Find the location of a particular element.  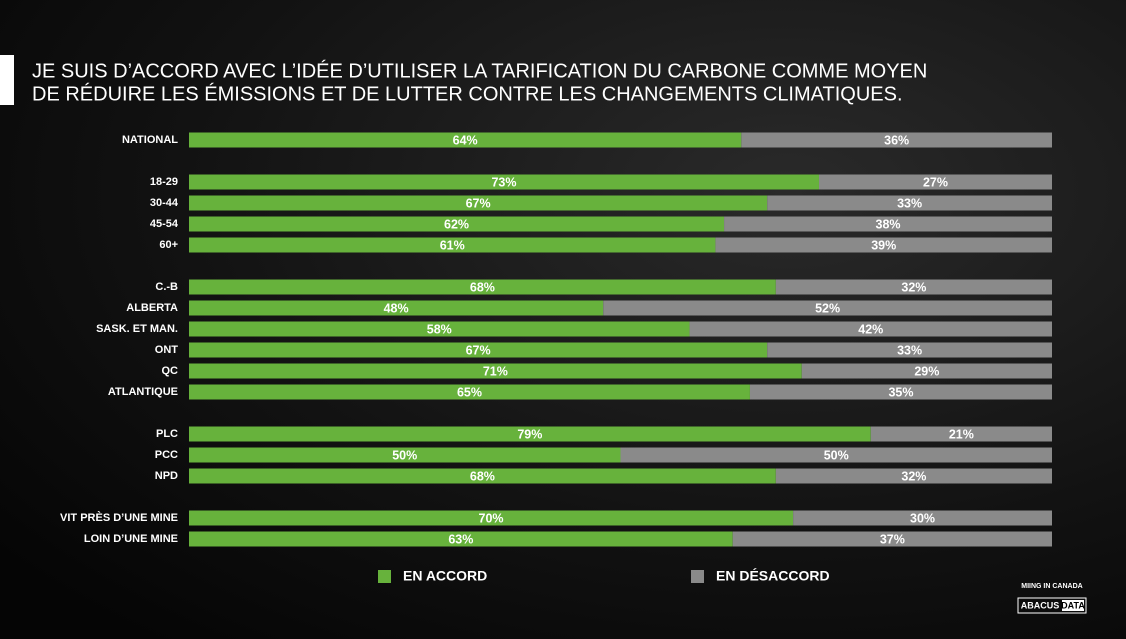

value-label: 21% is located at coordinates (961, 434).